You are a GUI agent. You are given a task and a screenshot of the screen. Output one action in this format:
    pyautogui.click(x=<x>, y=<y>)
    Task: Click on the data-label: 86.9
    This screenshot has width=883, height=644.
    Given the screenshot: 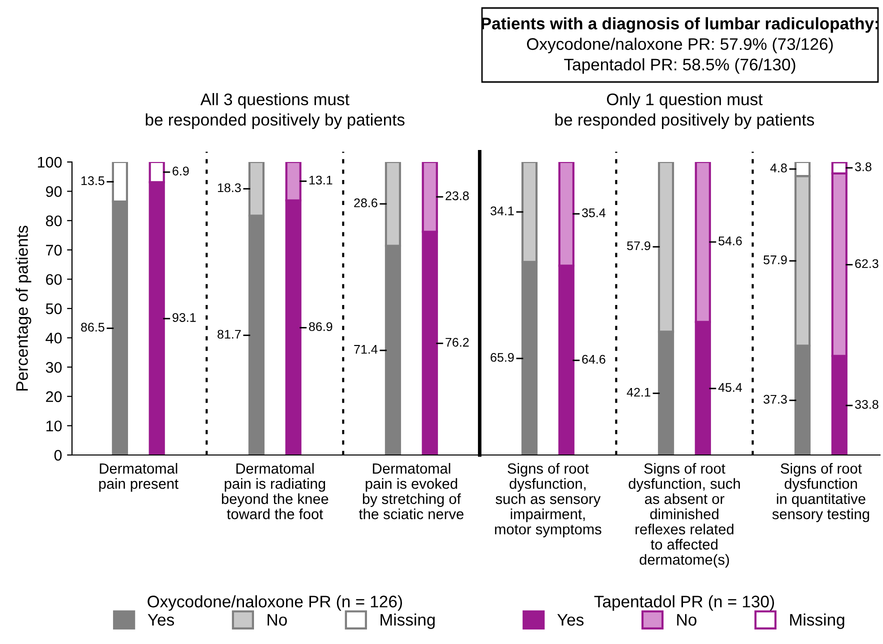 What is the action you would take?
    pyautogui.click(x=320, y=327)
    